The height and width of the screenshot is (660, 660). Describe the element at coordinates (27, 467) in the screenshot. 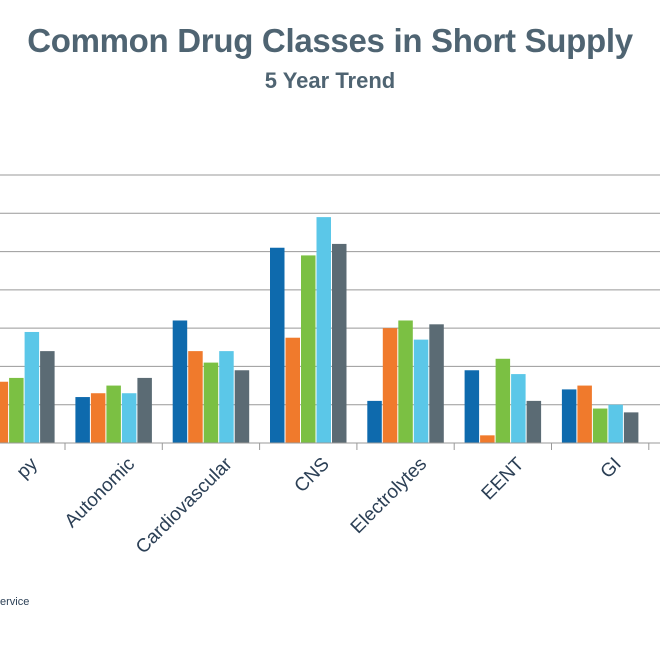

I see `category-label: py` at that location.